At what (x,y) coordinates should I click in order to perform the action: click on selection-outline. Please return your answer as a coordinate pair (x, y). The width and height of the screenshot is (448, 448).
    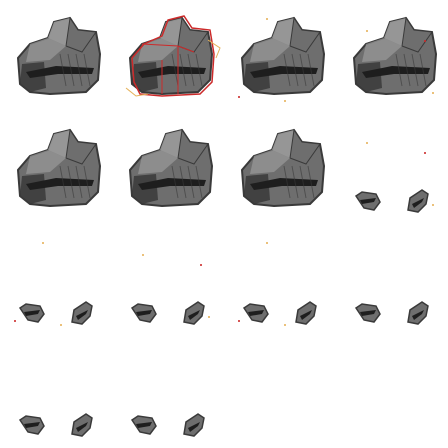
    Looking at the image, I should click on (173, 56).